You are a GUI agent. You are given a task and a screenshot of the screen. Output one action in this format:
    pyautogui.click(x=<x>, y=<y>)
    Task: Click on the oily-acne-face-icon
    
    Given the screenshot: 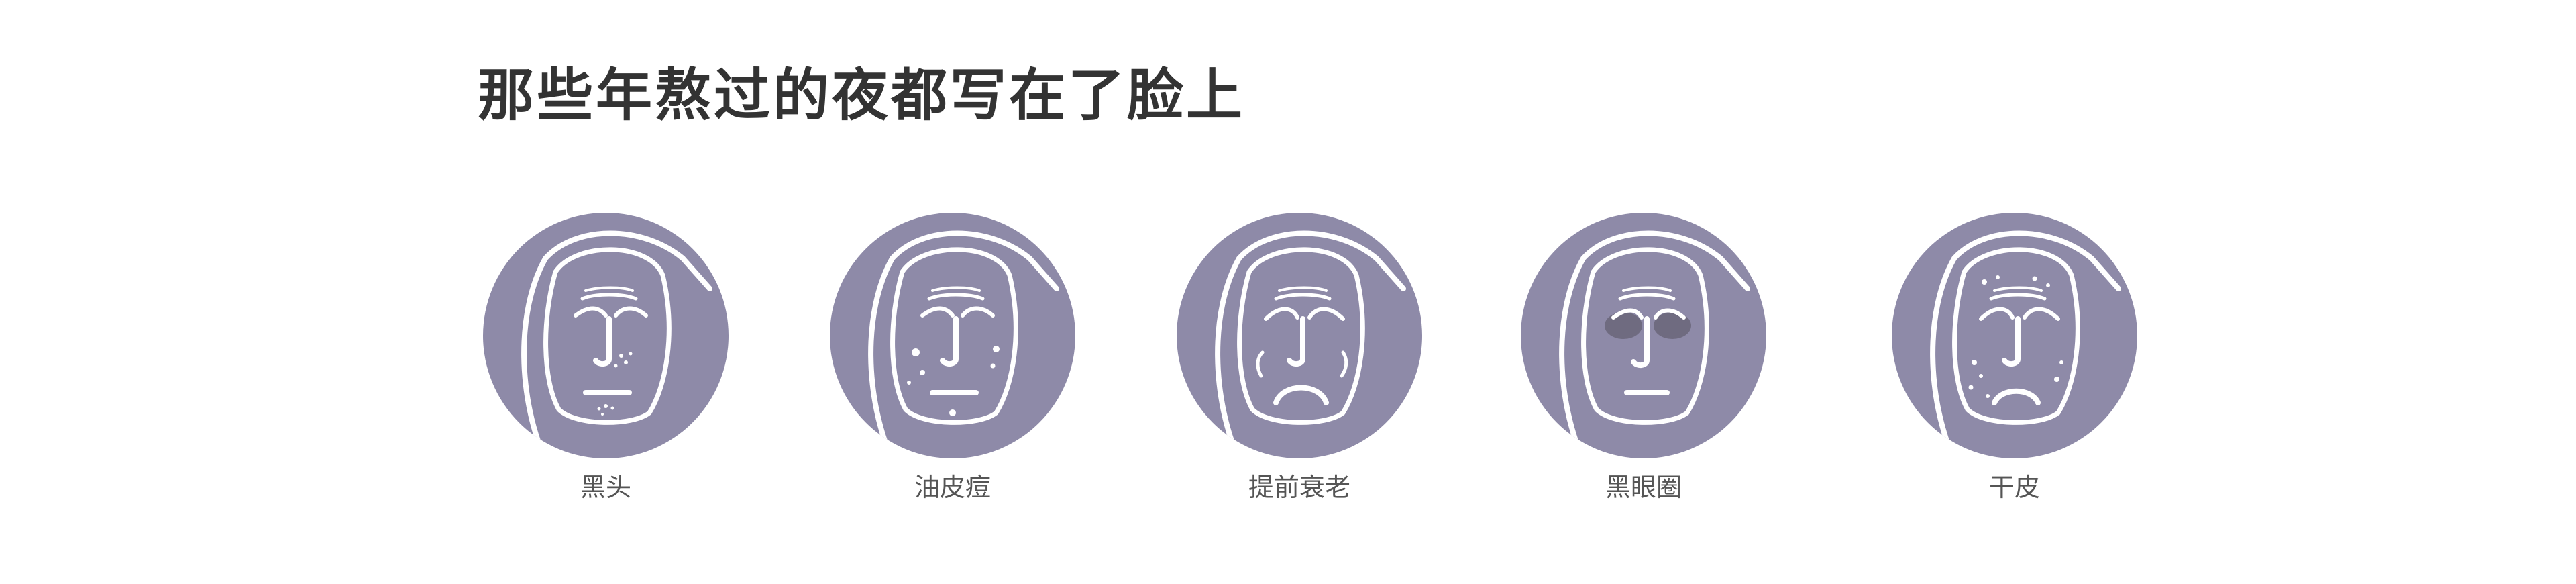 What is the action you would take?
    pyautogui.click(x=952, y=336)
    